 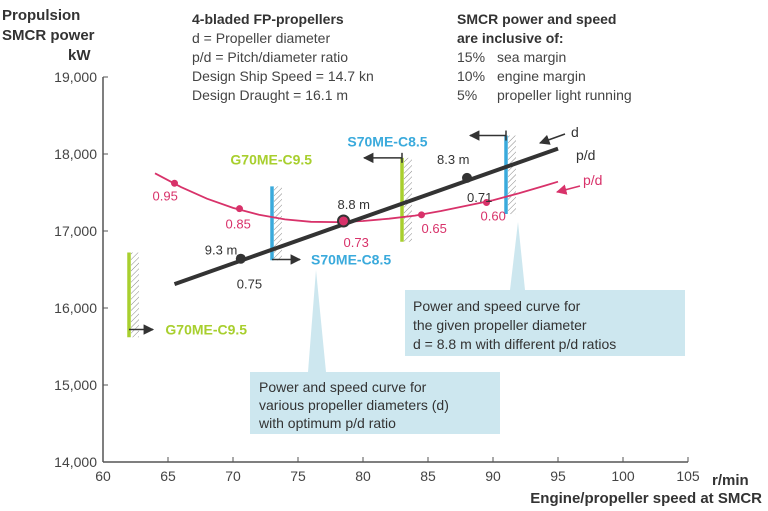 I want to click on callout-various-diameters-box, so click(x=375, y=403).